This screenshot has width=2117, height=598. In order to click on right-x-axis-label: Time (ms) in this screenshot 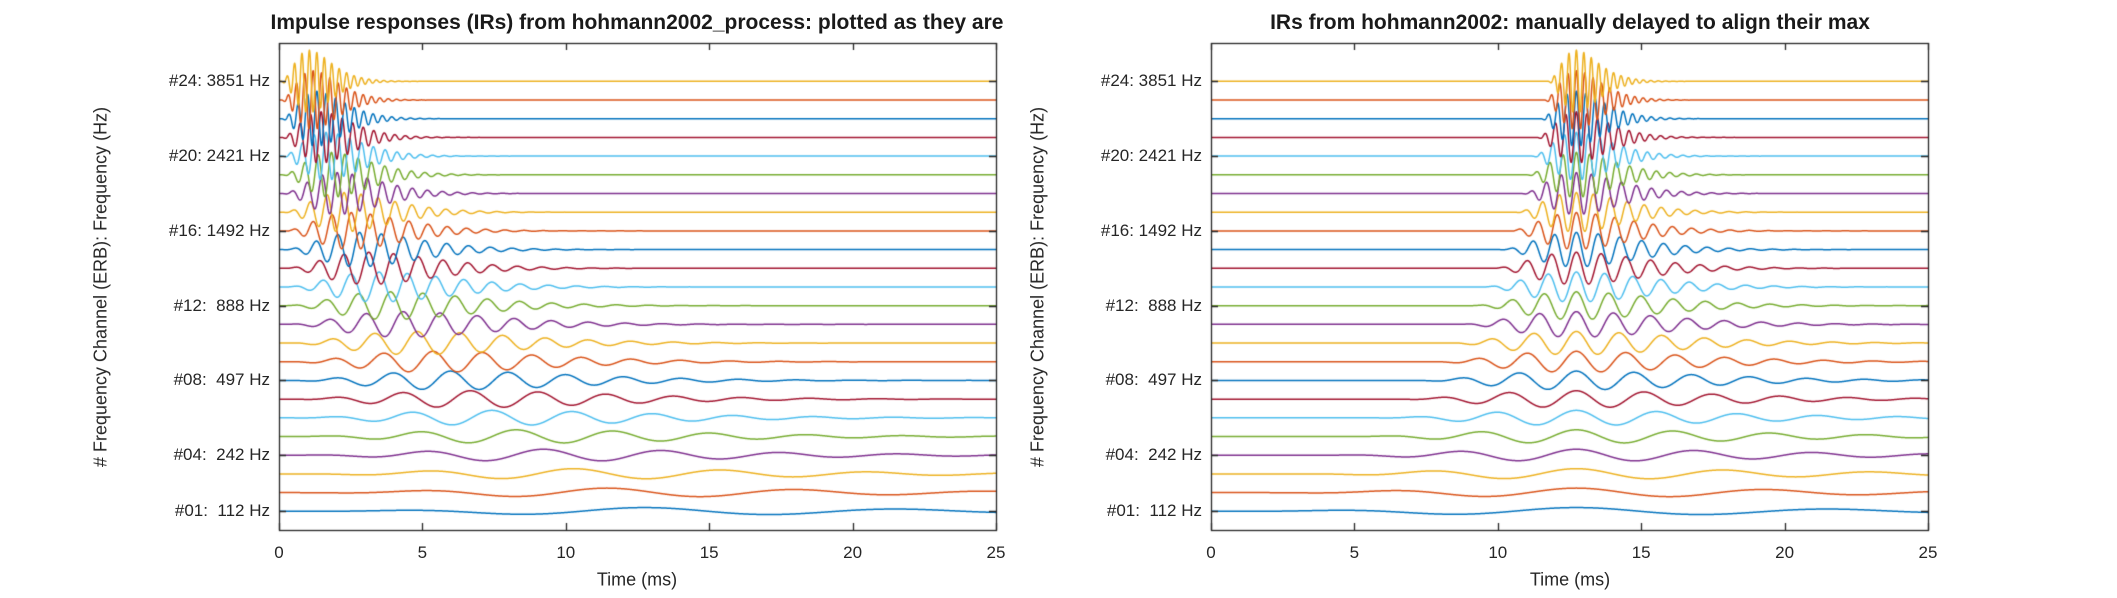, I will do `click(1570, 579)`.